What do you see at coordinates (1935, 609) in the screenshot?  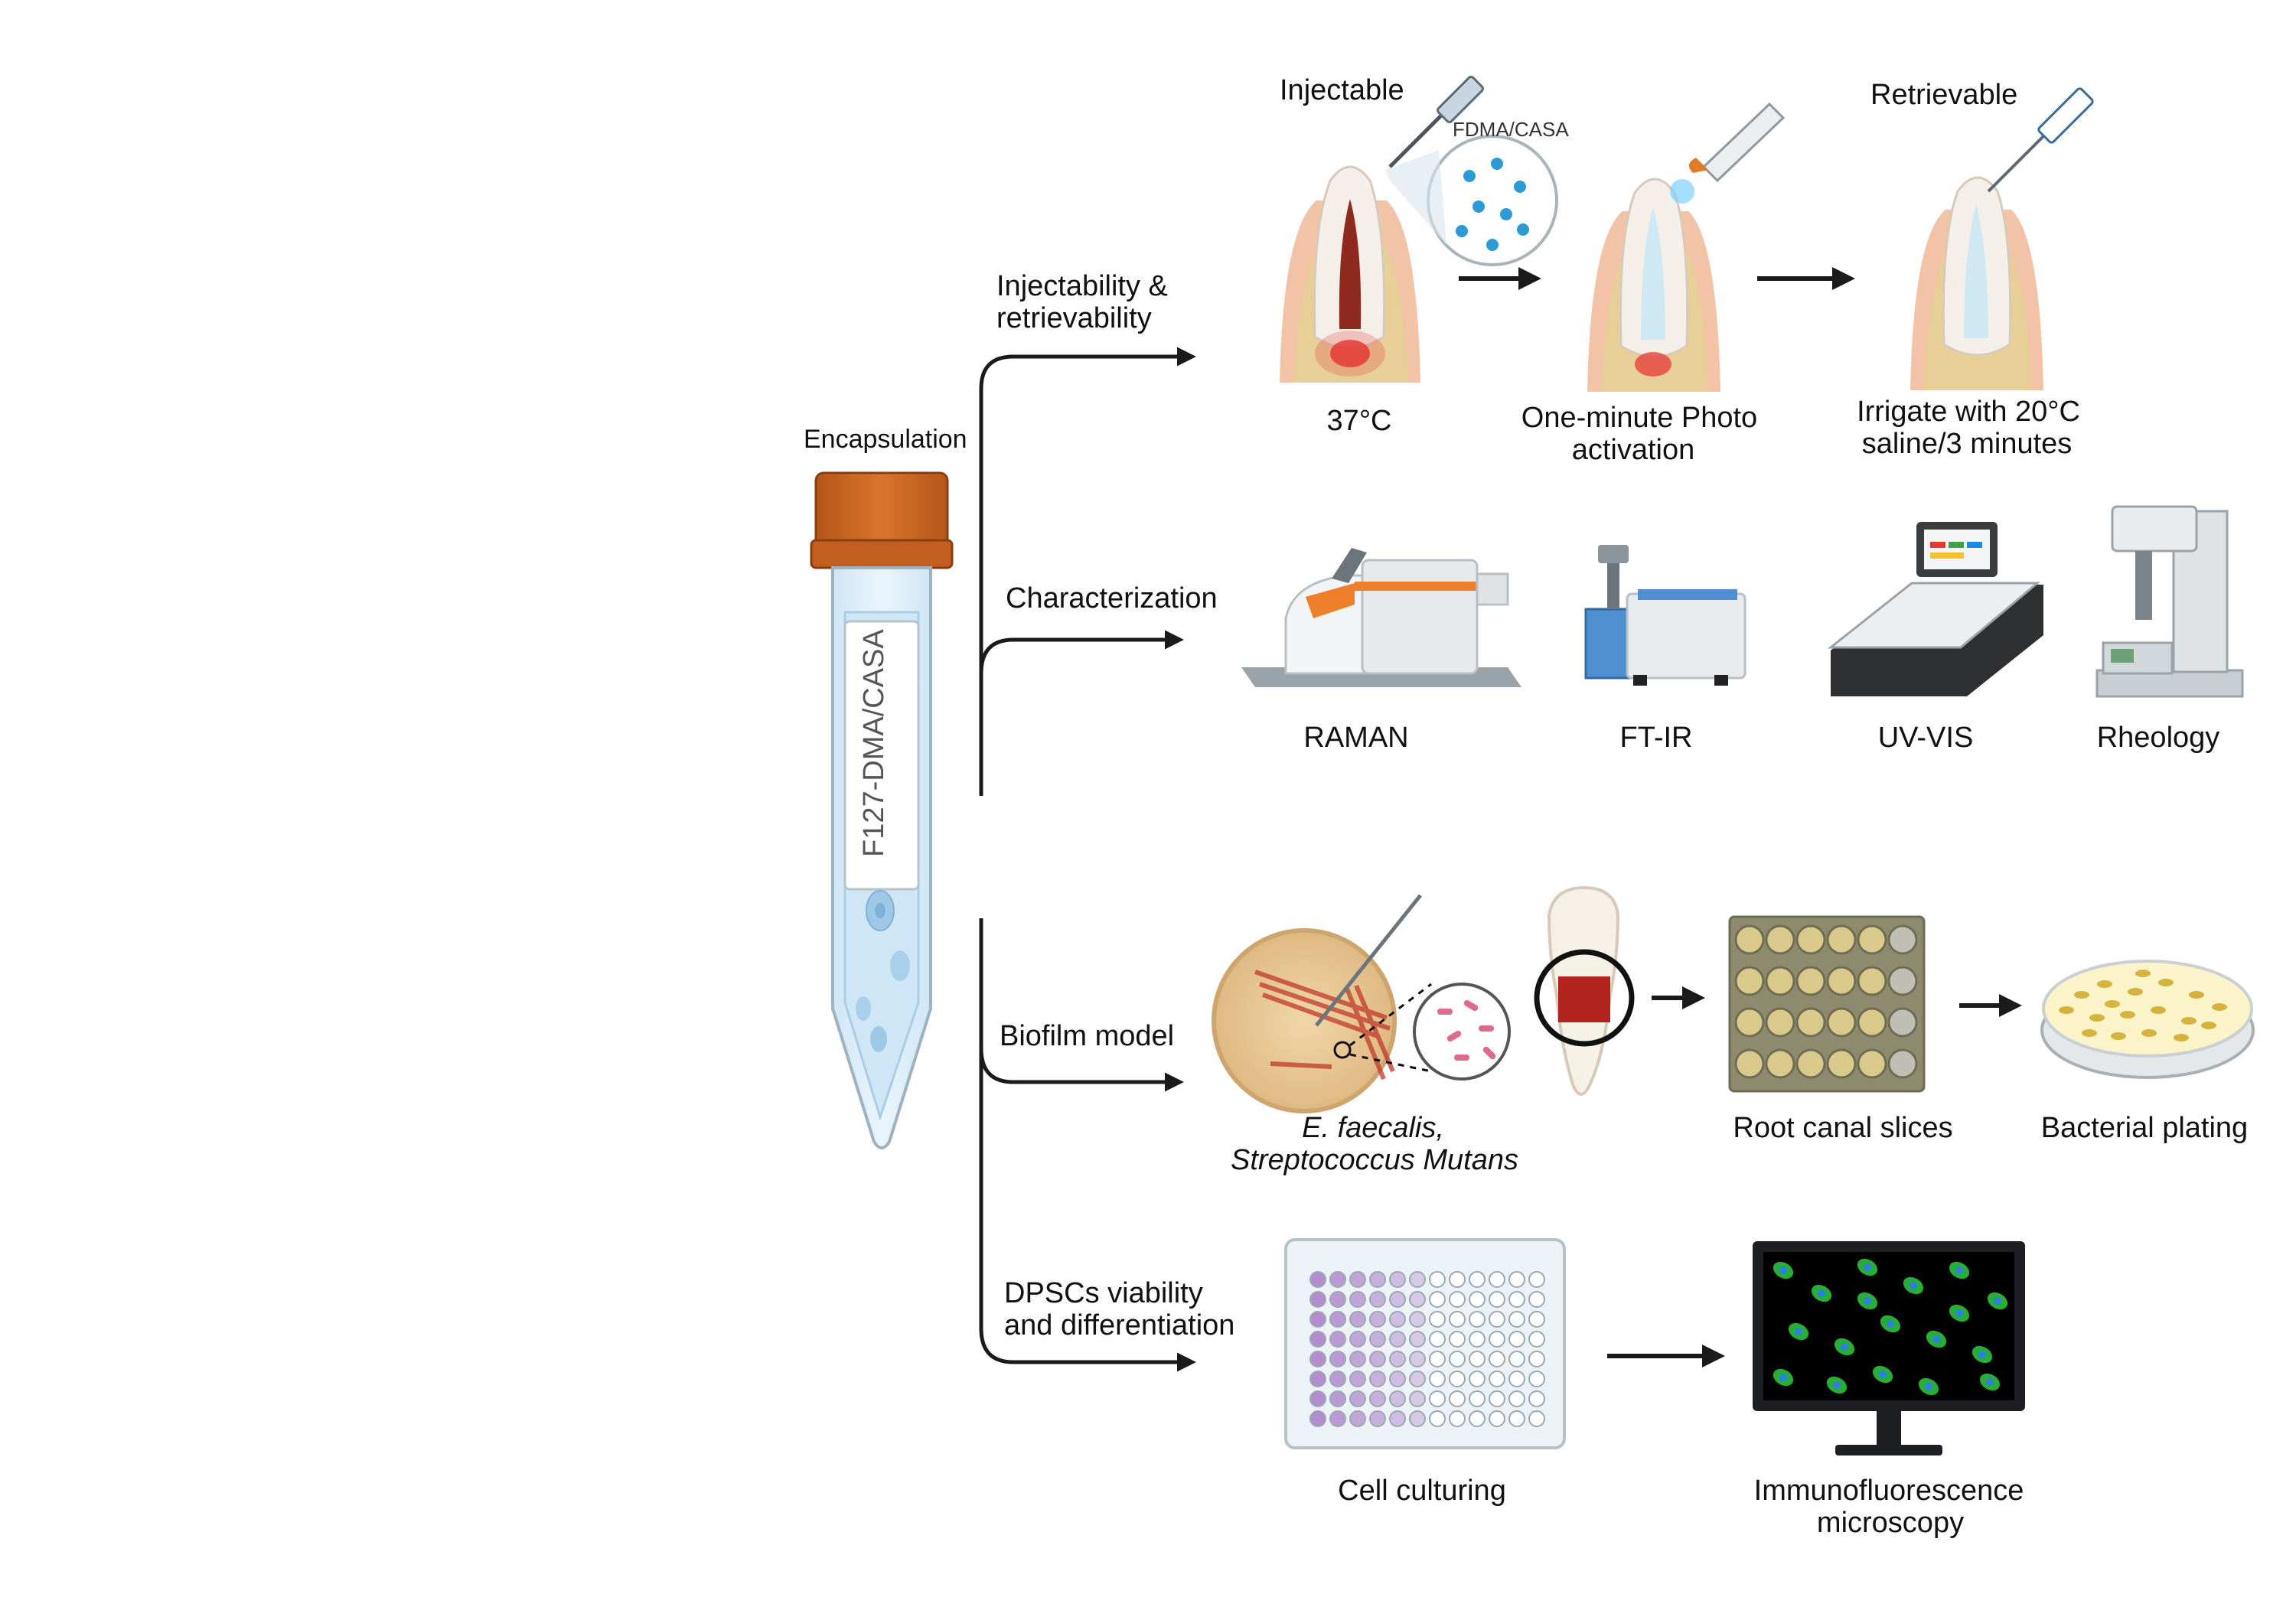 I see `uvvis-instrument` at bounding box center [1935, 609].